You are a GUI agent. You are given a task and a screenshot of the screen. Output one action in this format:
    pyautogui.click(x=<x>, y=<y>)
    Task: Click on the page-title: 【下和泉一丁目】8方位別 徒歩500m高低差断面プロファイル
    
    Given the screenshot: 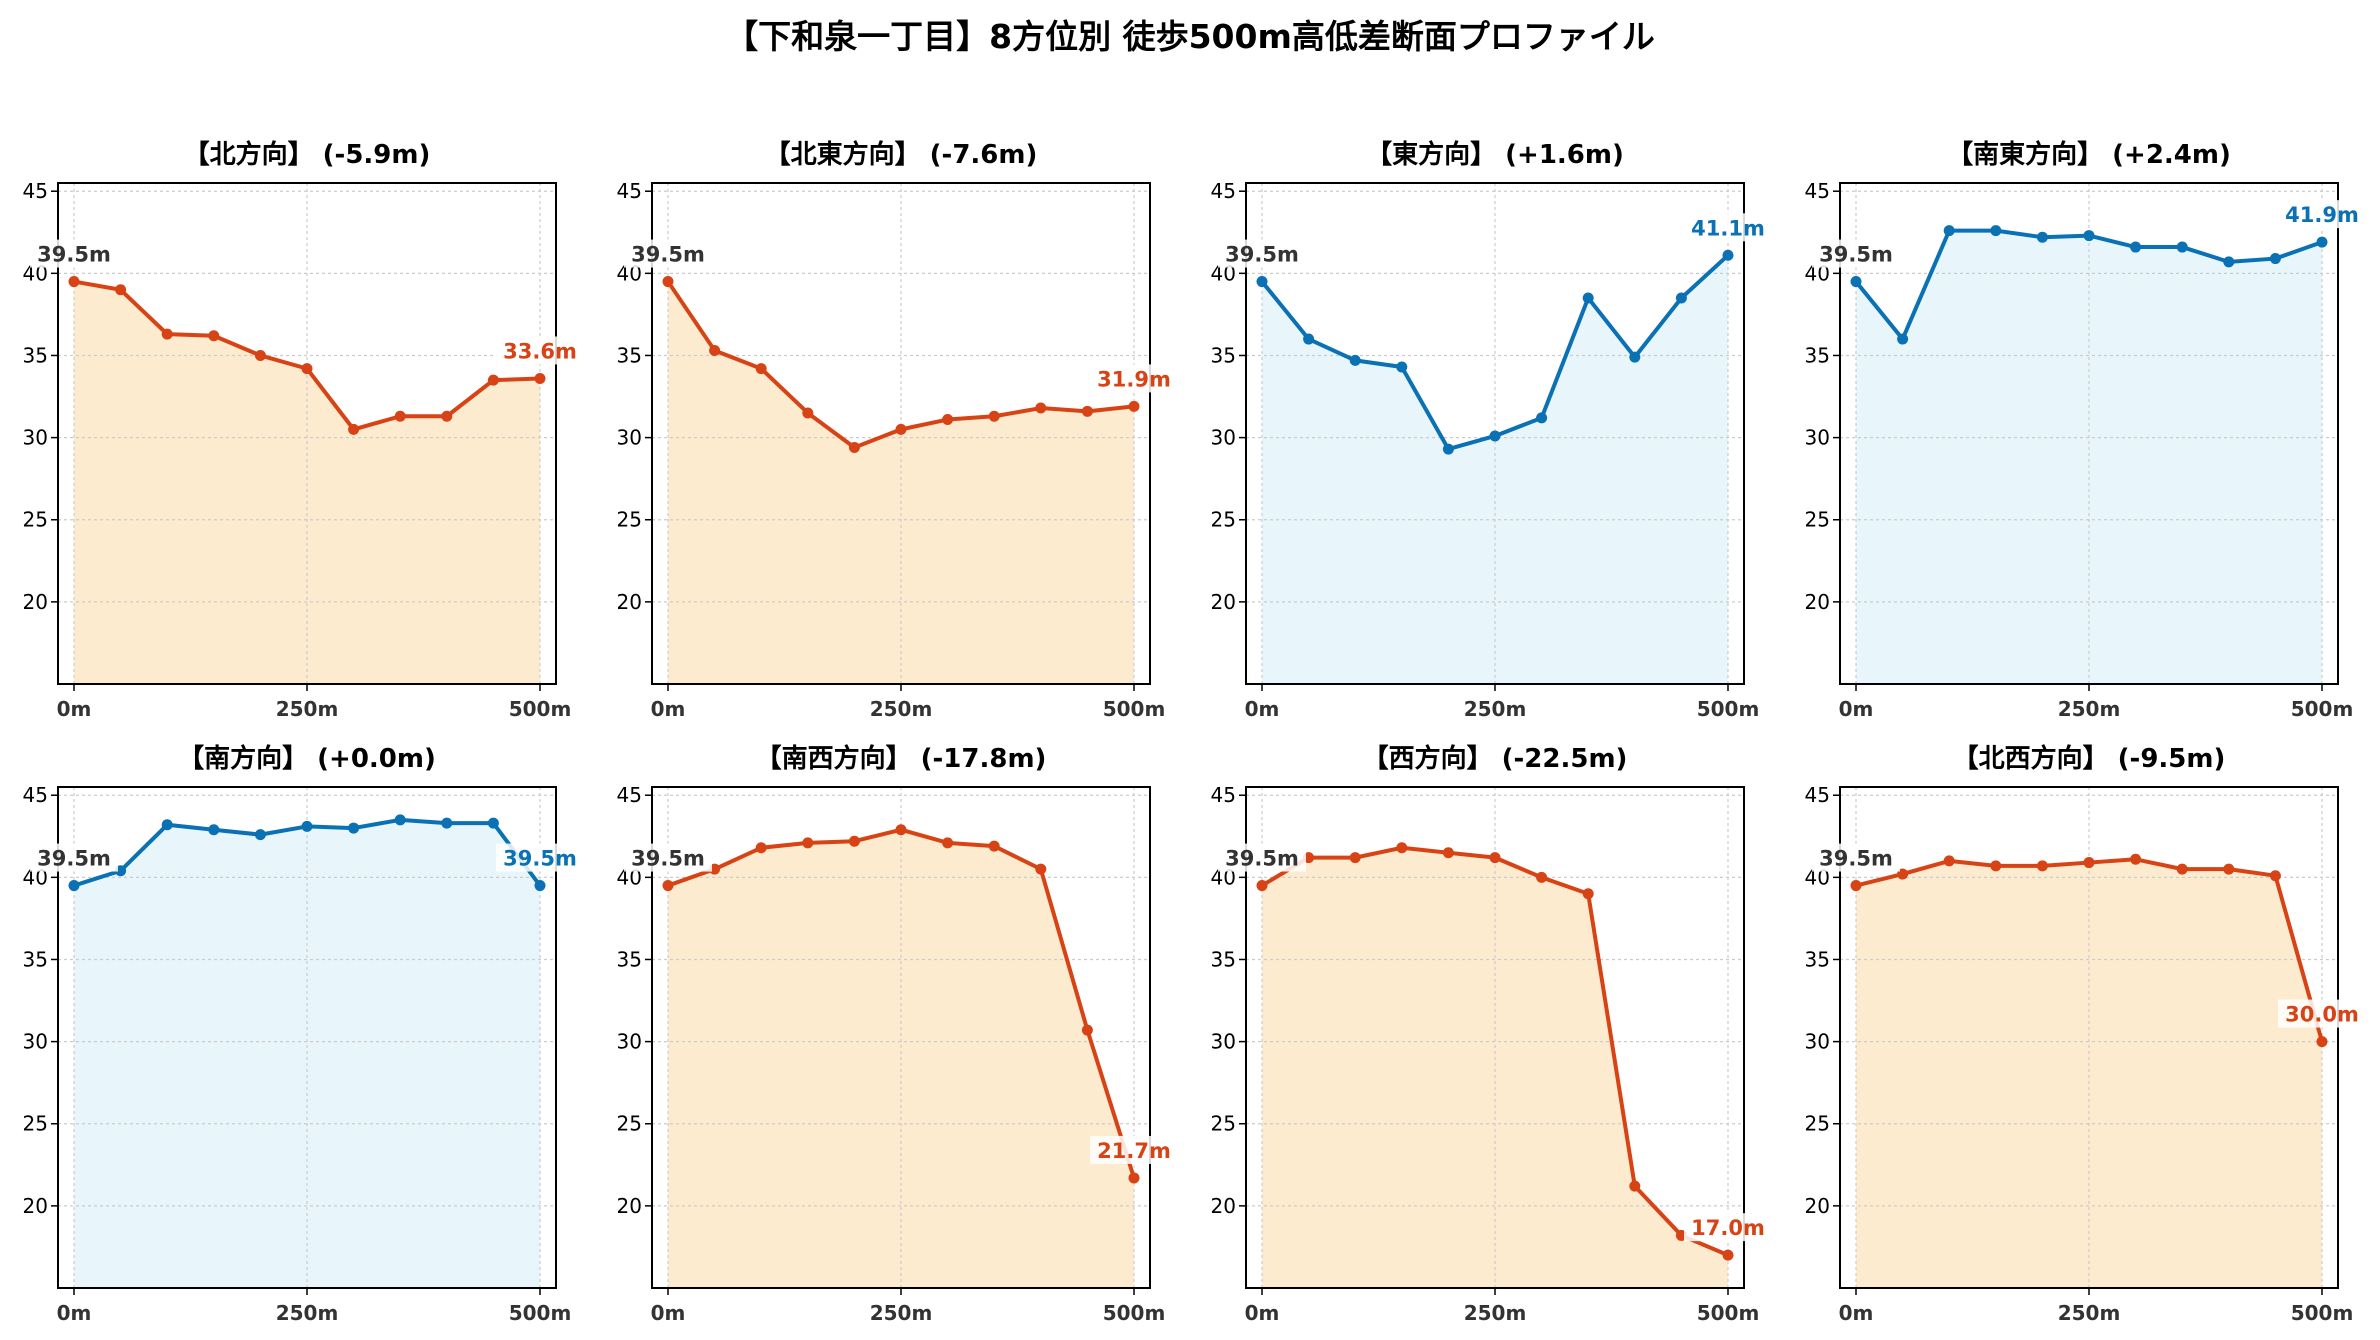 What is the action you would take?
    pyautogui.click(x=1190, y=36)
    